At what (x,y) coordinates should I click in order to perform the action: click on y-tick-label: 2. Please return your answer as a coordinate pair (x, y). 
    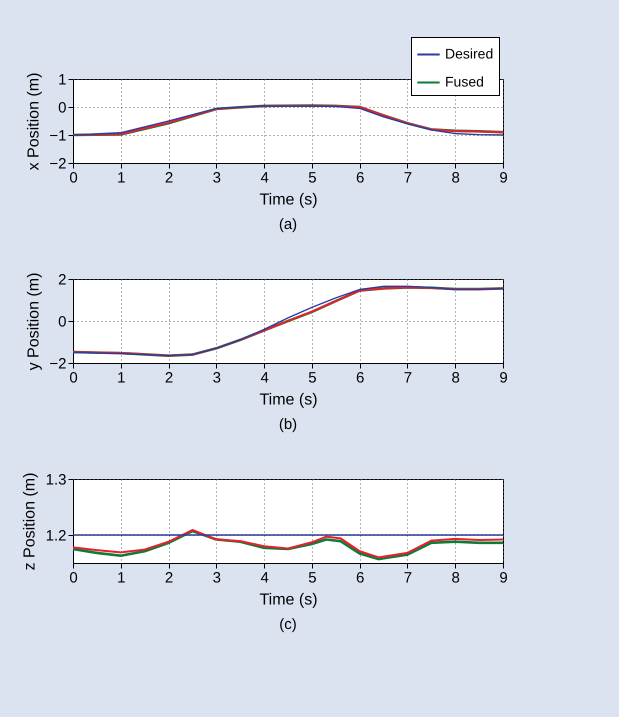
    Looking at the image, I should click on (62, 280).